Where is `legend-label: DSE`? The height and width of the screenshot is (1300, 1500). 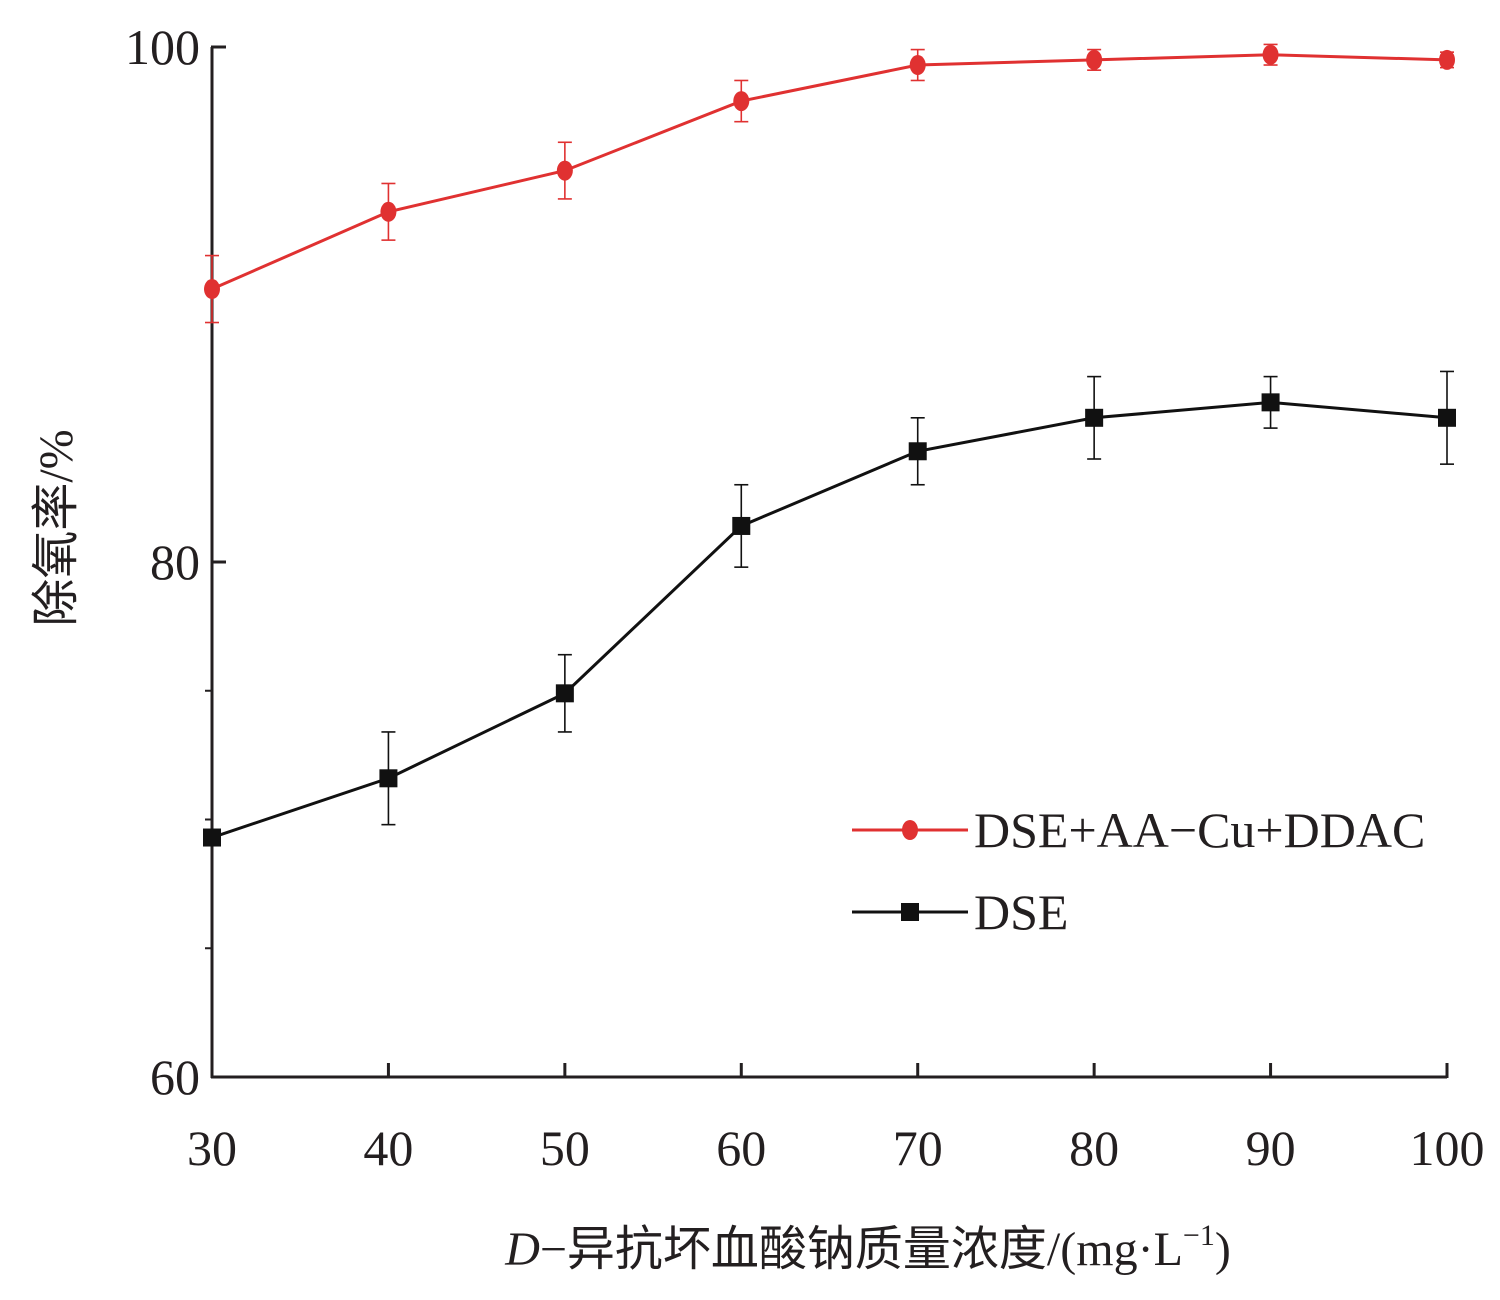
legend-label: DSE is located at coordinates (1021, 912).